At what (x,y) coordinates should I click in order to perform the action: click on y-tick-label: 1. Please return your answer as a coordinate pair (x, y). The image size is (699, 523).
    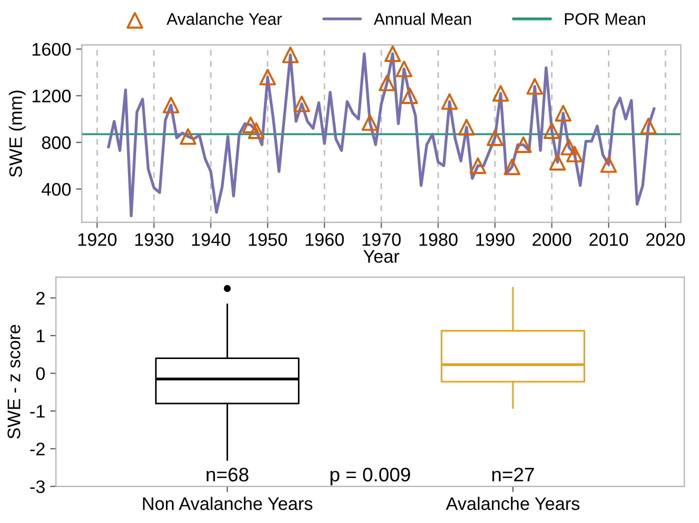
    Looking at the image, I should click on (40, 336).